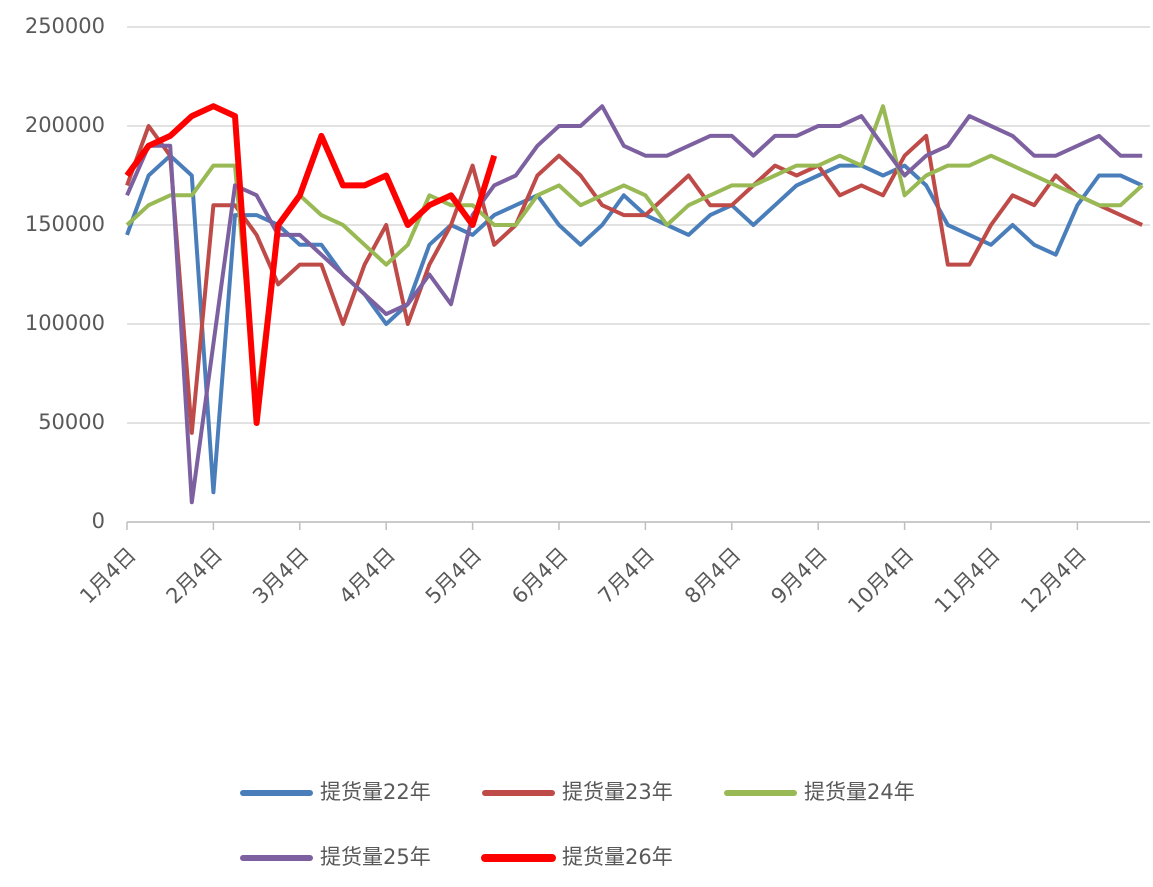 The image size is (1153, 887). I want to click on x-tick-label: 7月4日, so click(627, 576).